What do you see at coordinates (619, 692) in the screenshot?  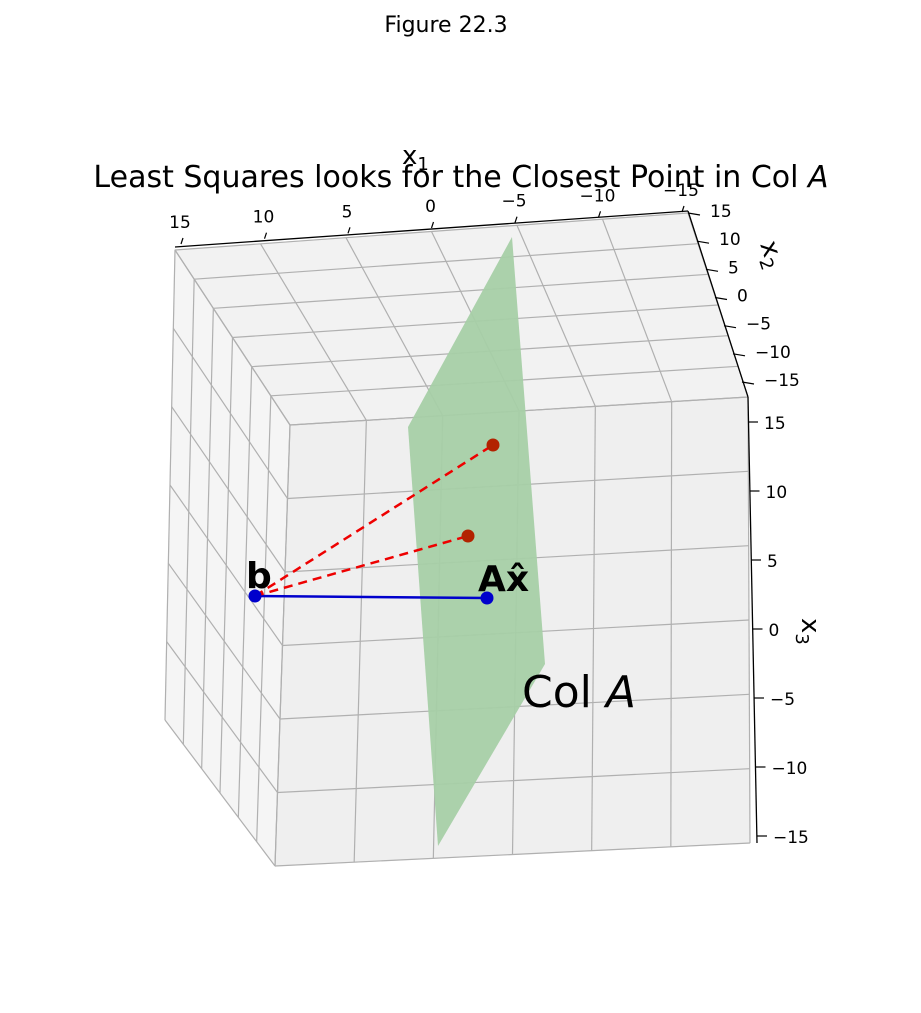 I see `col-a-label-italic: A` at bounding box center [619, 692].